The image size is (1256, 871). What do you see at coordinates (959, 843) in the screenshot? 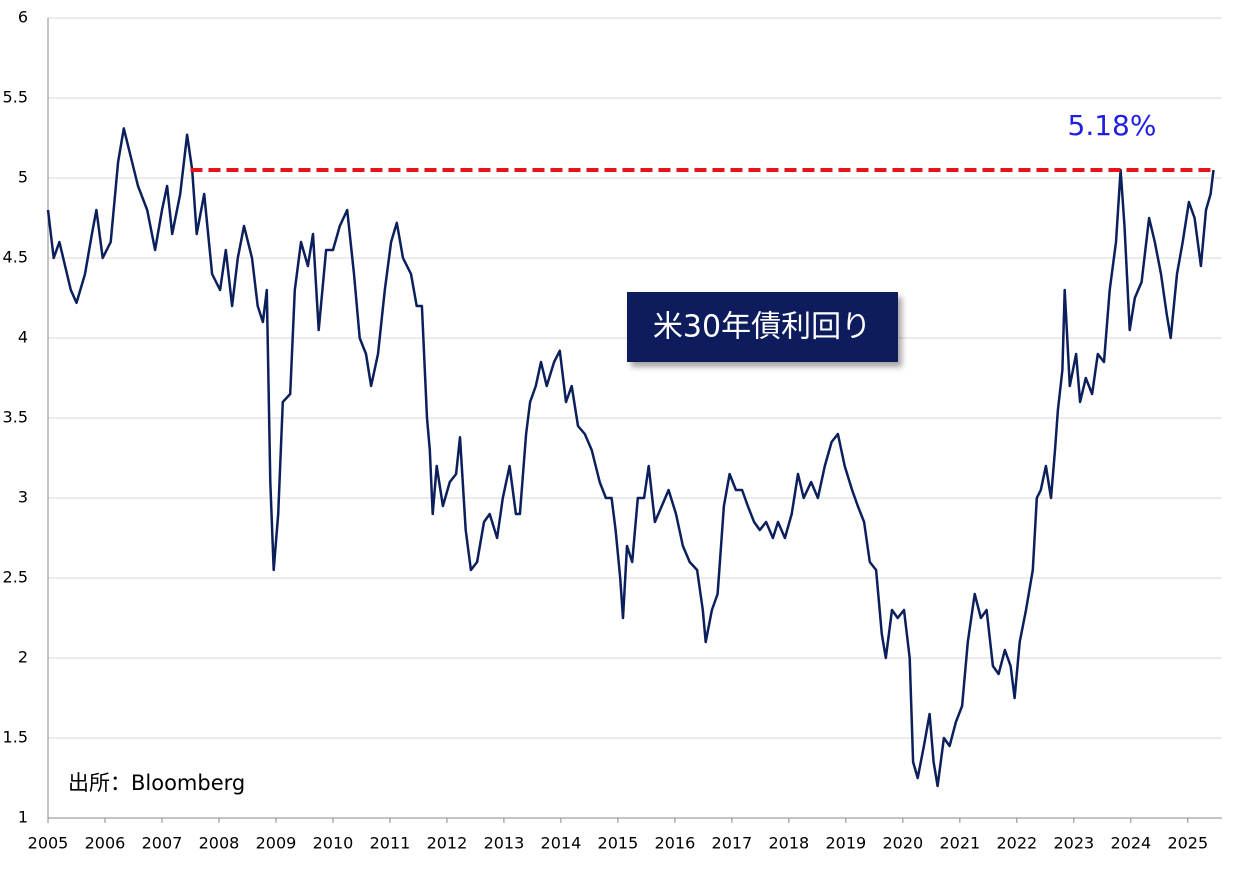
I see `x-tick-label: 2021` at bounding box center [959, 843].